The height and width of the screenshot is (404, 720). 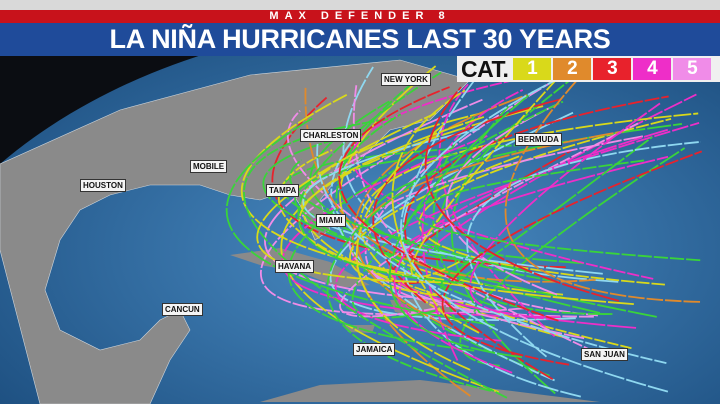 I want to click on legend-cat-3: 3, so click(x=612, y=69).